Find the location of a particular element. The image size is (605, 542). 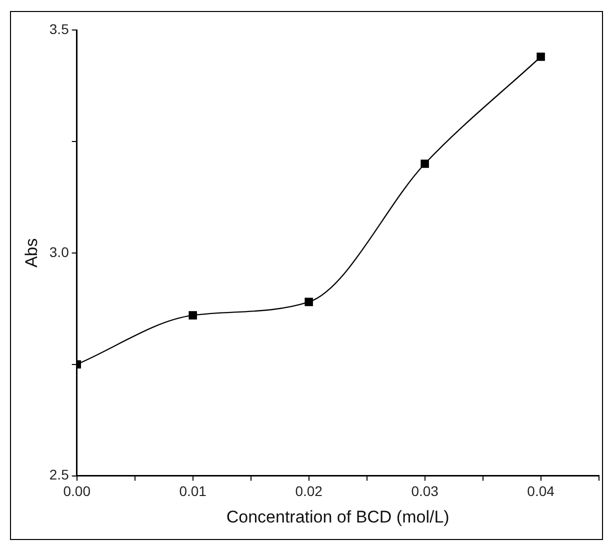

x-axis-title: Concentration of BCD (mol/L) is located at coordinates (338, 516).